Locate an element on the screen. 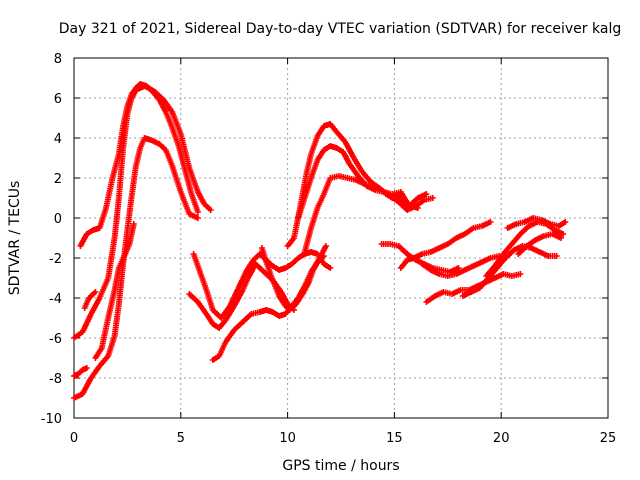 Image resolution: width=640 pixels, height=480 pixels. y-tick-label: 6 is located at coordinates (58, 99).